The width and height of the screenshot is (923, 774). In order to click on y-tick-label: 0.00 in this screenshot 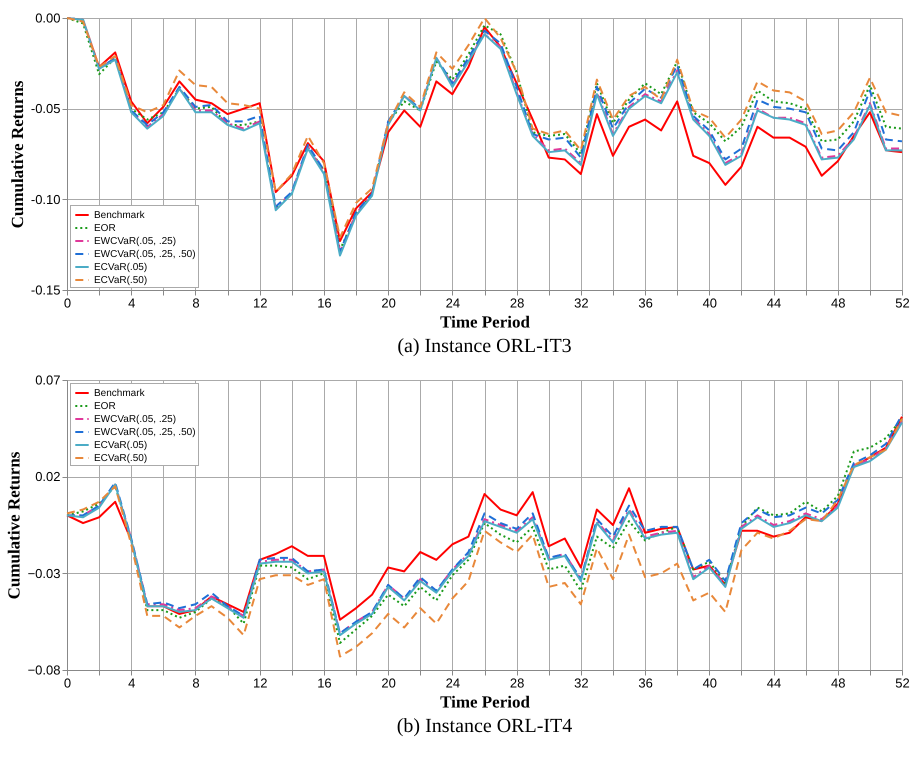, I will do `click(47, 18)`.